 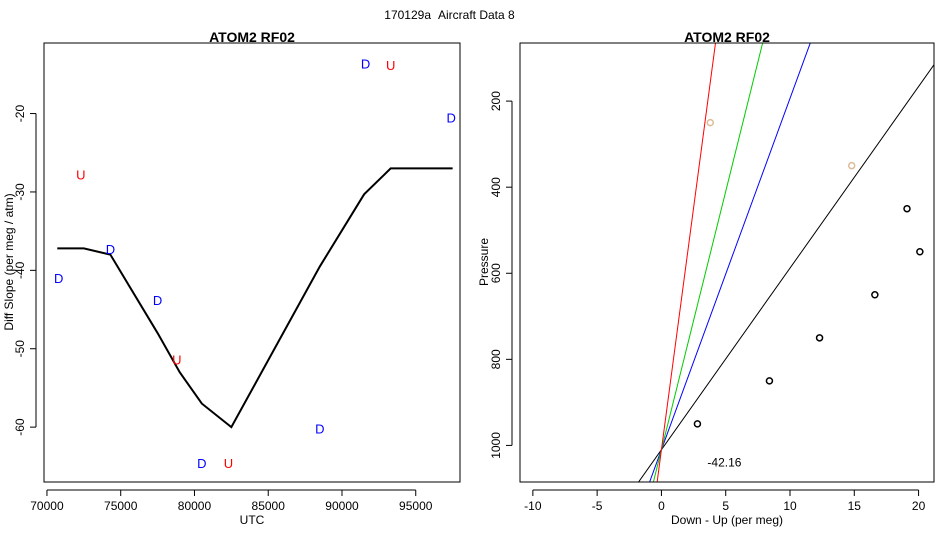 What do you see at coordinates (47, 506) in the screenshot?
I see `left-x-tick-label: 70000` at bounding box center [47, 506].